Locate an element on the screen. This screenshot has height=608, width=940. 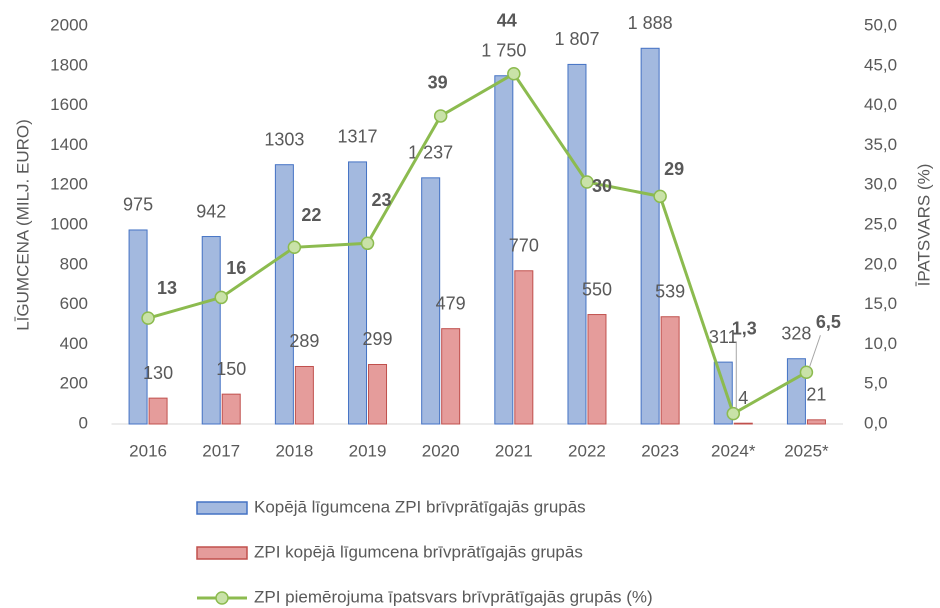
line-value-label: 16 is located at coordinates (236, 268).